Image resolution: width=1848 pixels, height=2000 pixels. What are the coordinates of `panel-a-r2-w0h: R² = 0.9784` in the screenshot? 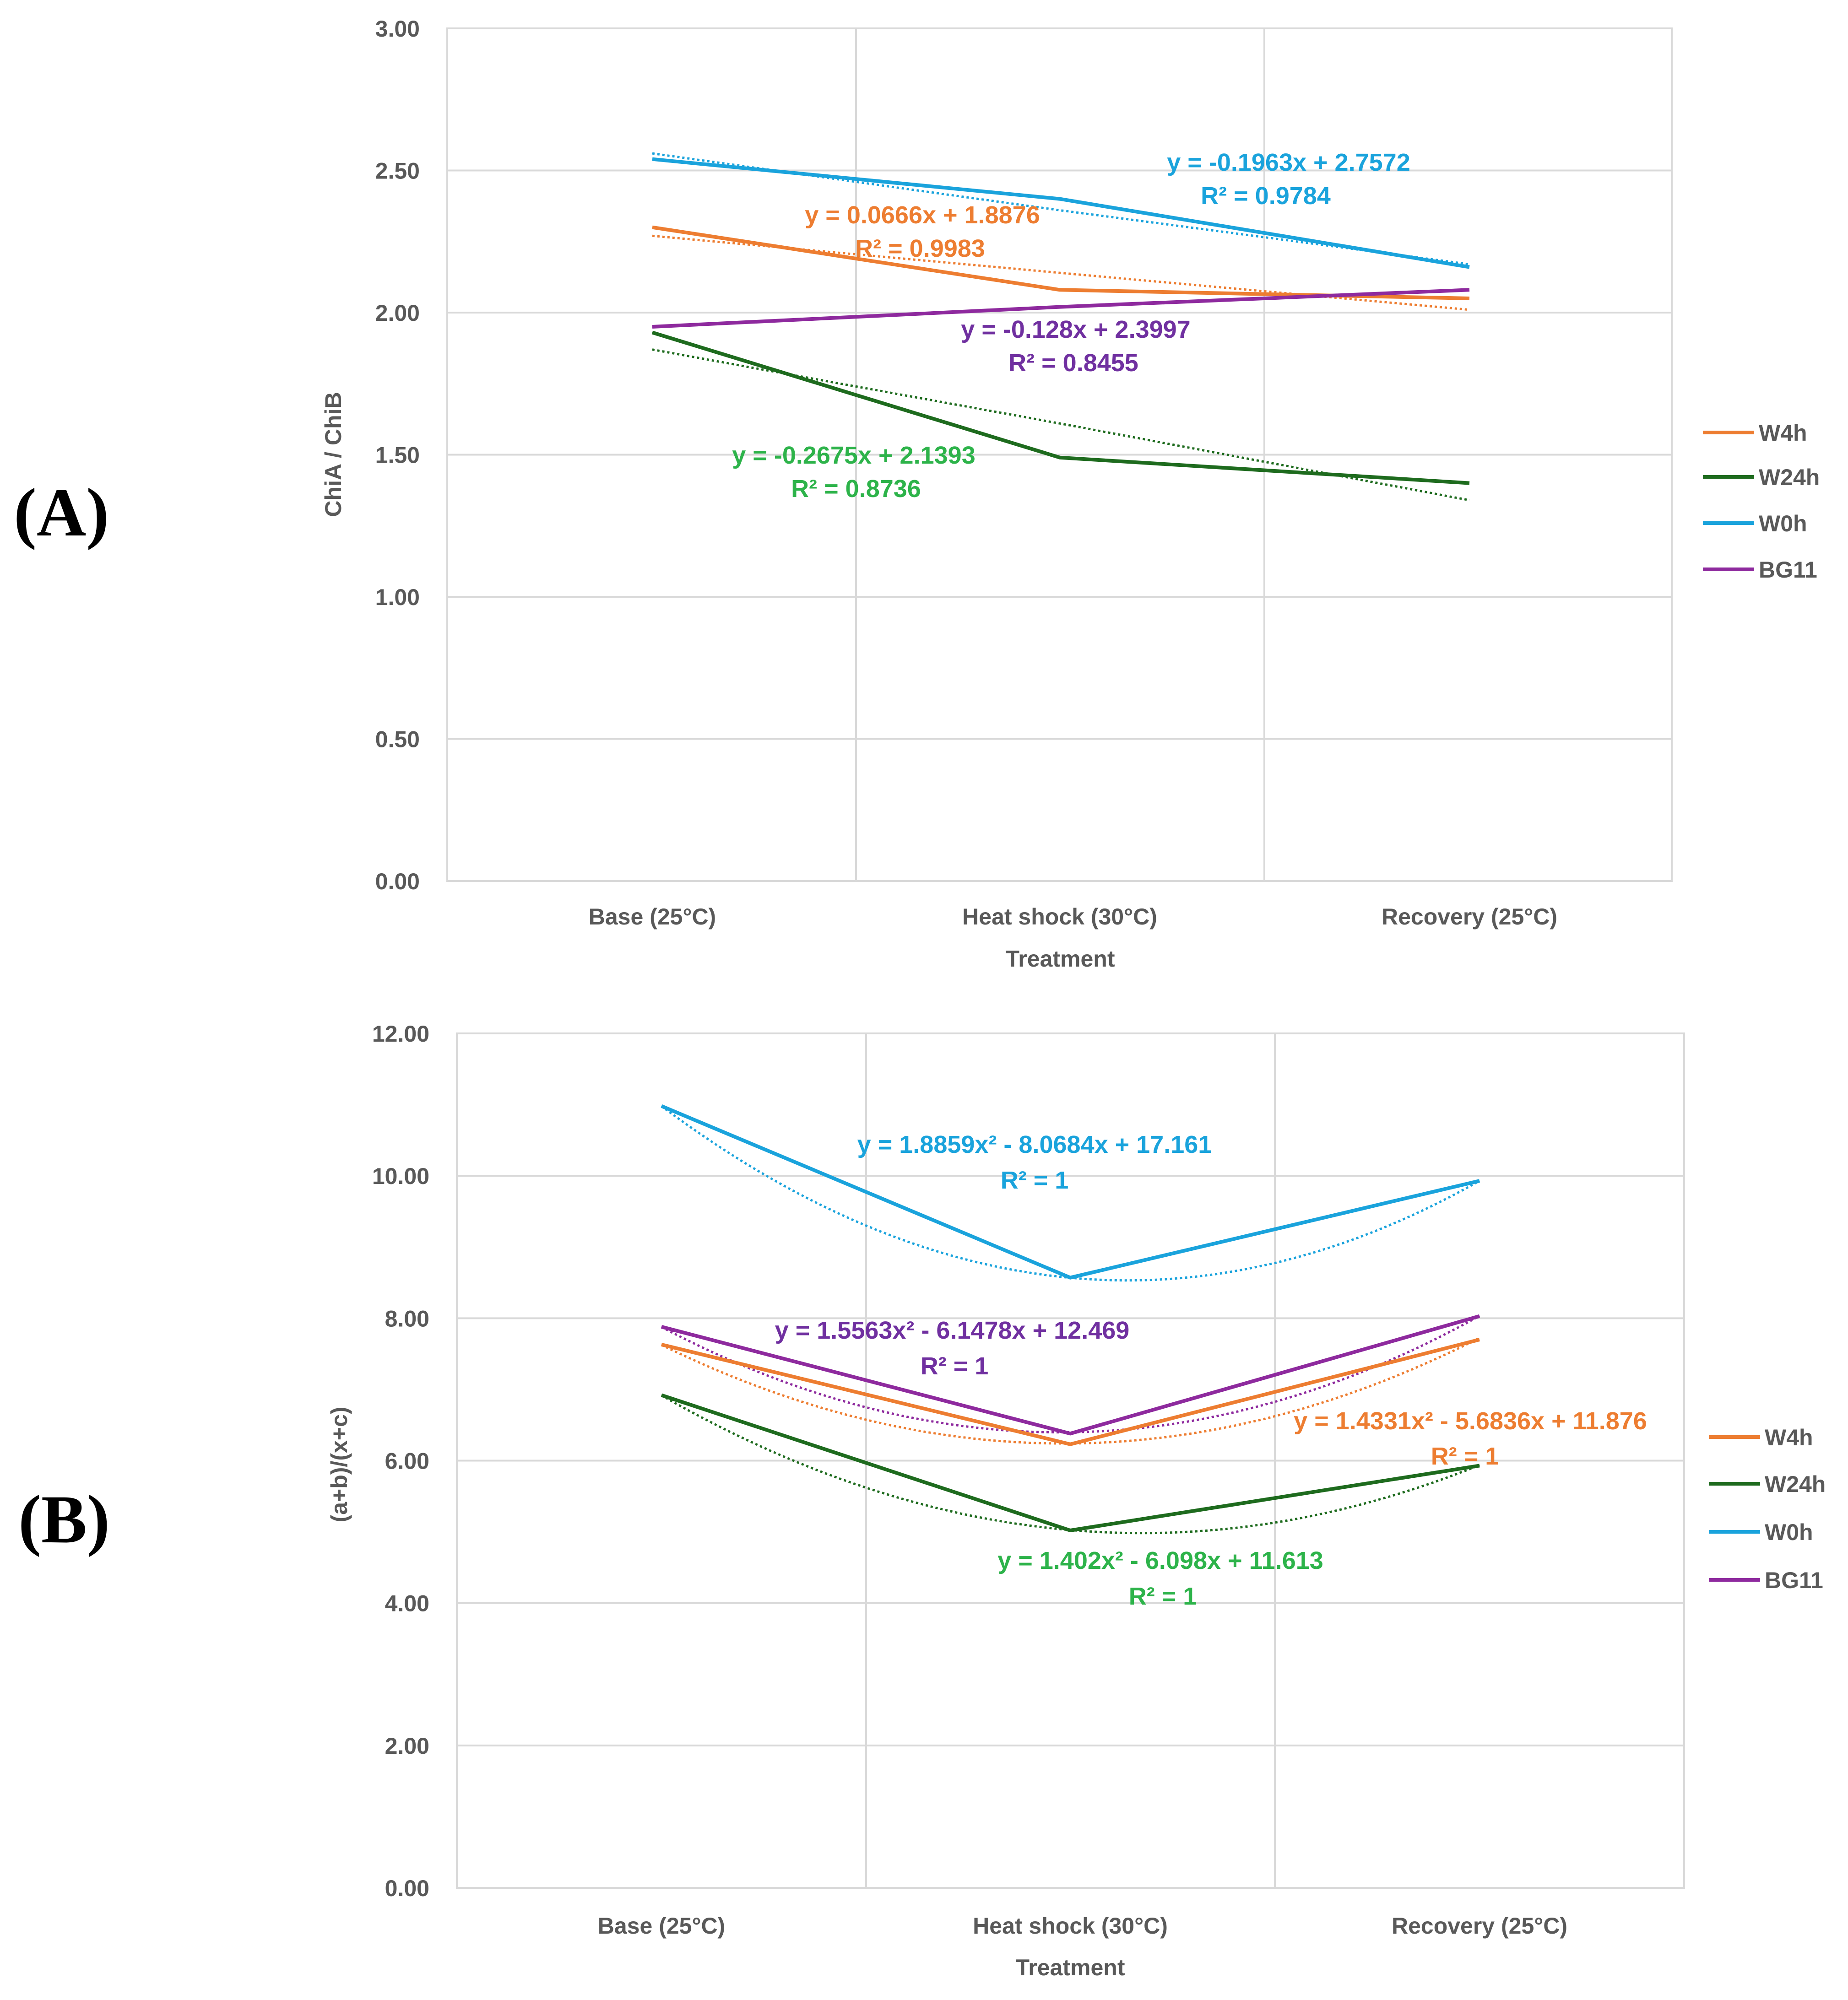 It's located at (1266, 196).